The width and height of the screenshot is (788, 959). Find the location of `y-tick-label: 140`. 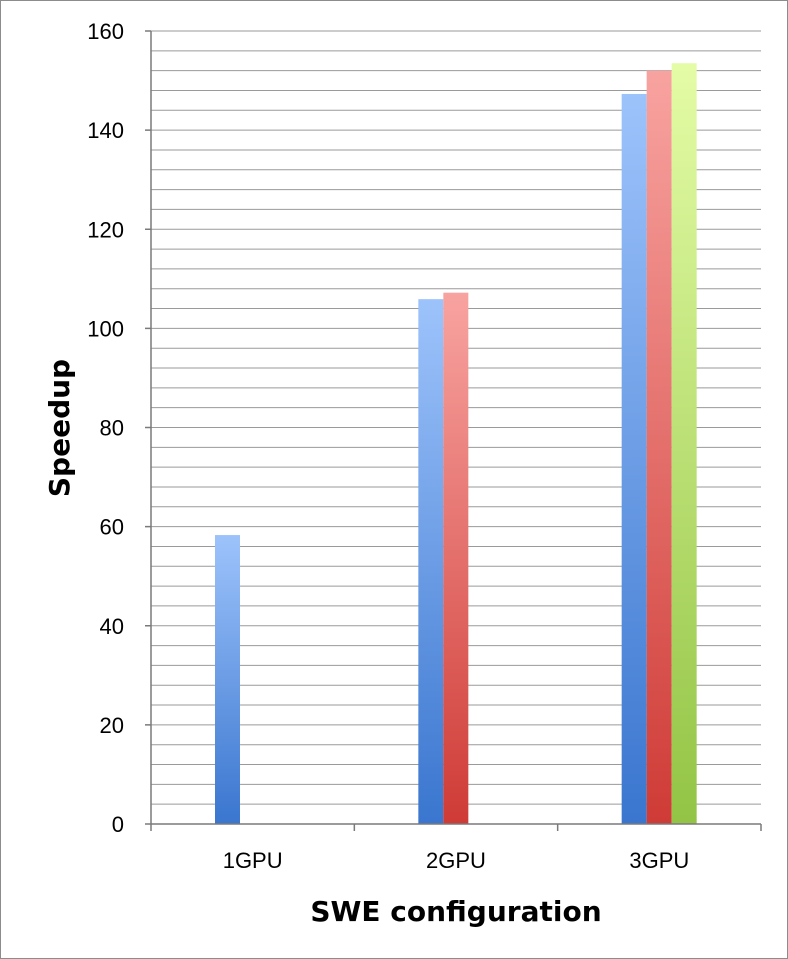

y-tick-label: 140 is located at coordinates (105, 130).